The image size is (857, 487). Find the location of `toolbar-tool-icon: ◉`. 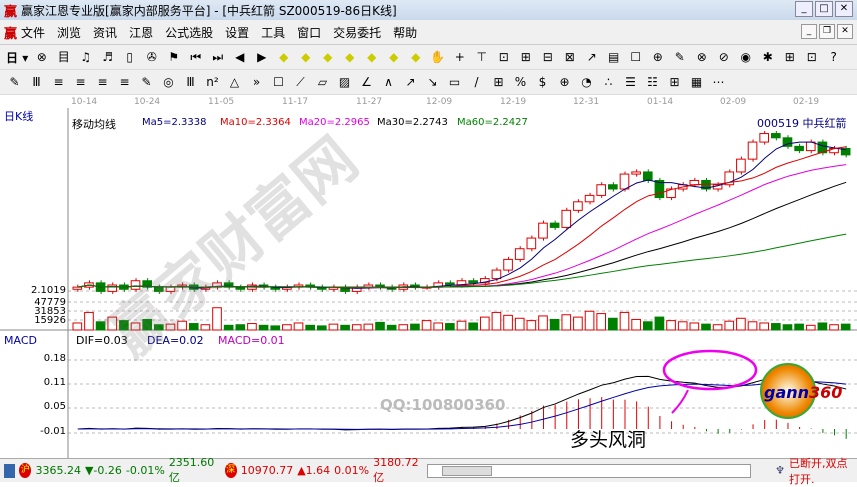

toolbar-tool-icon: ◉ is located at coordinates (745, 56).